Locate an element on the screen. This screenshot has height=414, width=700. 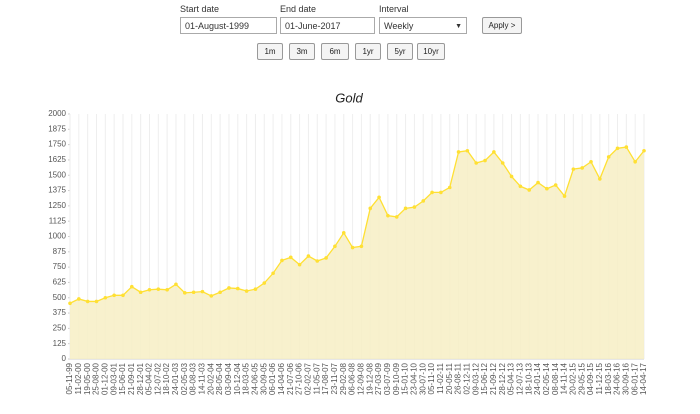
x-tick-label: 14-11-14 is located at coordinates (564, 378).